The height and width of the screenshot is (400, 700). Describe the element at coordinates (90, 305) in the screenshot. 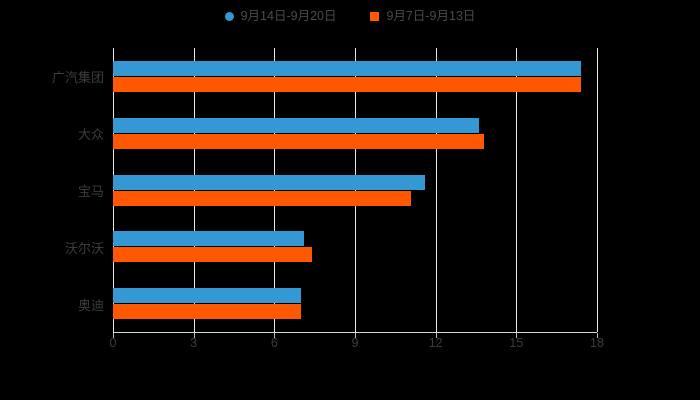

I see `y-axis-category-label: 奥迪` at that location.